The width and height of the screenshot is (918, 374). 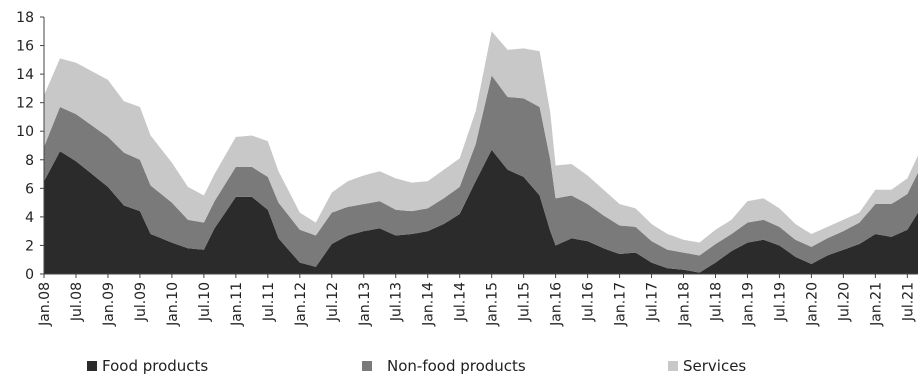 What do you see at coordinates (876, 304) in the screenshot?
I see `x-tick-label: Jan.21` at bounding box center [876, 304].